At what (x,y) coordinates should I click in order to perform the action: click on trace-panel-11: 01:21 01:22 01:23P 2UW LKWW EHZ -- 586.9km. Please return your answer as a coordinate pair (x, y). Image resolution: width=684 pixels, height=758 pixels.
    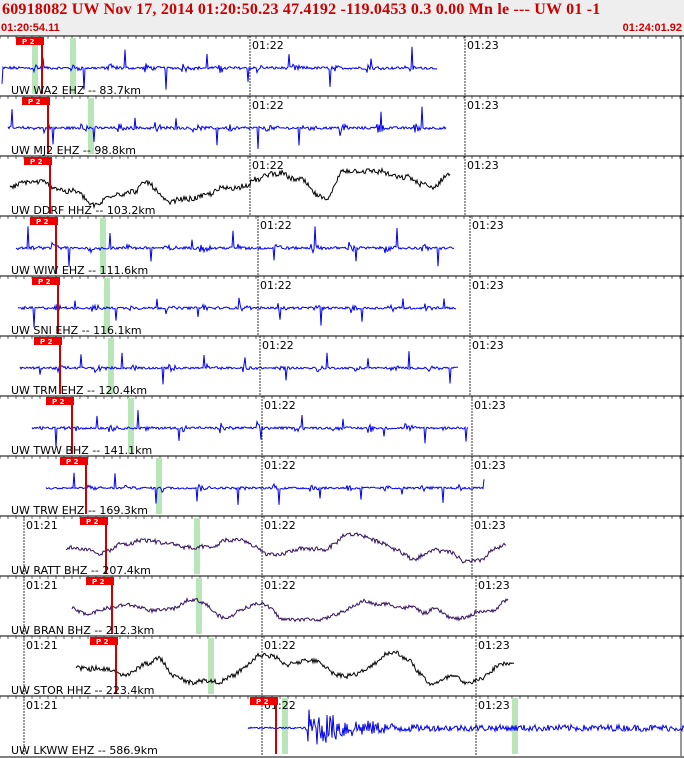
    Looking at the image, I should click on (342, 726).